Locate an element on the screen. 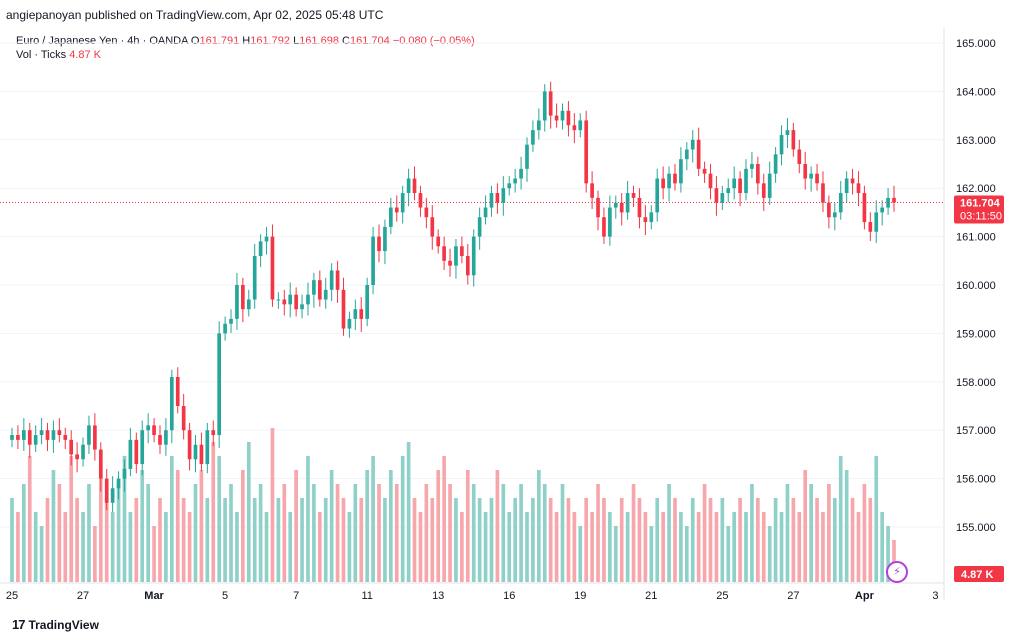 The height and width of the screenshot is (641, 1024). change-value: −0.080 (−0.05%) is located at coordinates (433, 41).